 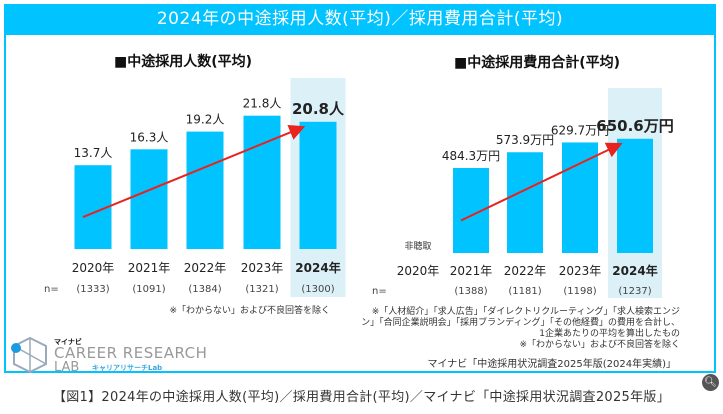 I want to click on bar-2021年, so click(x=149, y=199).